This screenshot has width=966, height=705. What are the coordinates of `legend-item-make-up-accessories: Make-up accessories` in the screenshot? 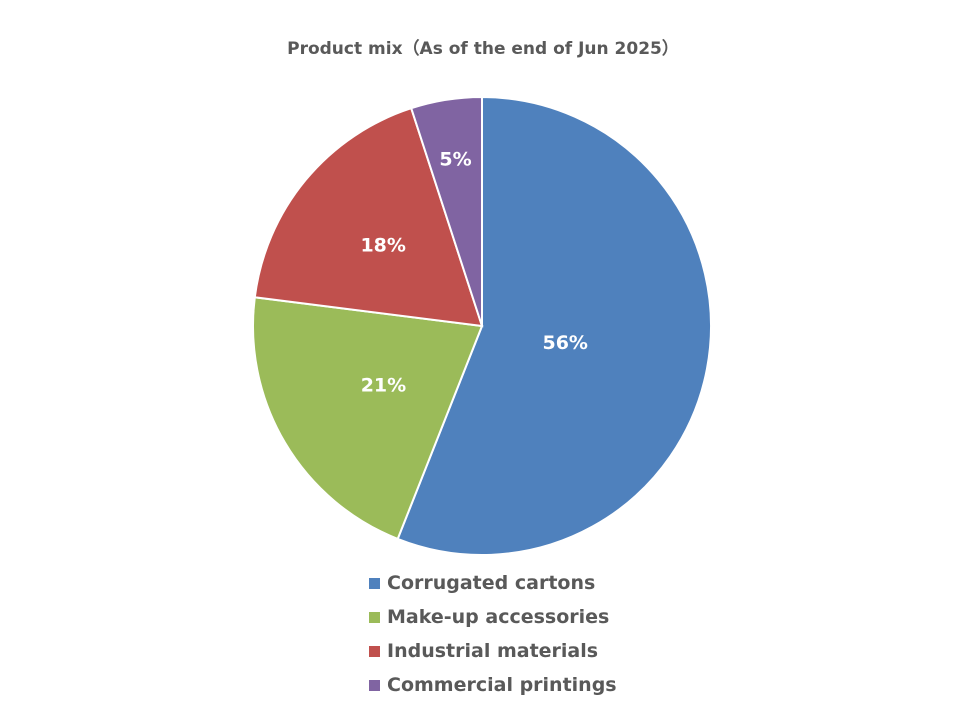 It's located at (493, 617).